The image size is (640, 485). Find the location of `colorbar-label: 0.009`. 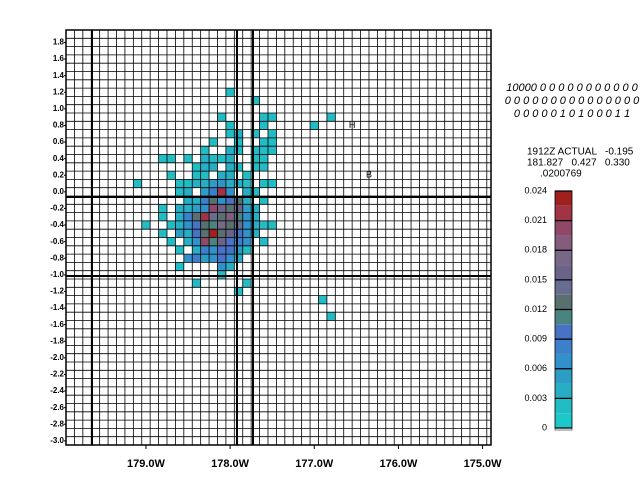

colorbar-label: 0.009 is located at coordinates (535, 339).